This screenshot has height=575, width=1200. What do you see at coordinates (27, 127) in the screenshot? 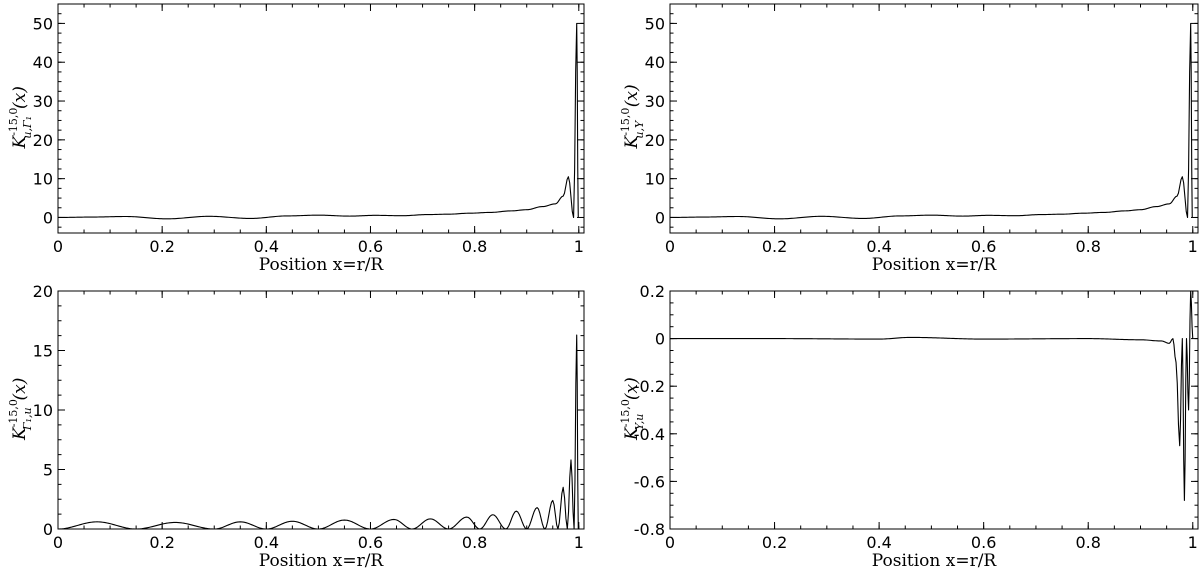
I see `y-label-subscript: u,Γ₁` at bounding box center [27, 127].